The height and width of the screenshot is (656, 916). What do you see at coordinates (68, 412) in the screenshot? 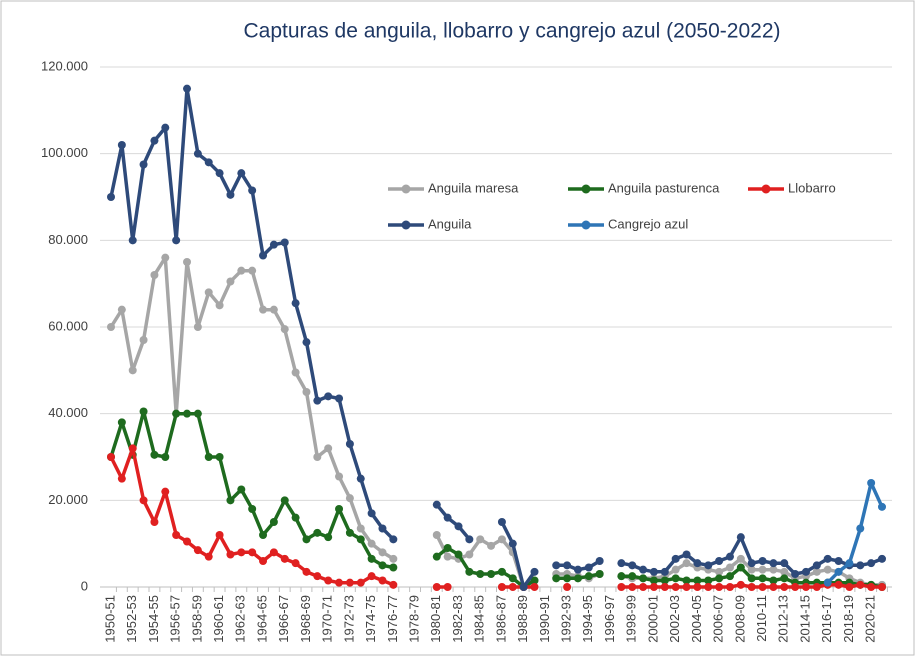
I see `y-tick-label: 40.000` at bounding box center [68, 412].